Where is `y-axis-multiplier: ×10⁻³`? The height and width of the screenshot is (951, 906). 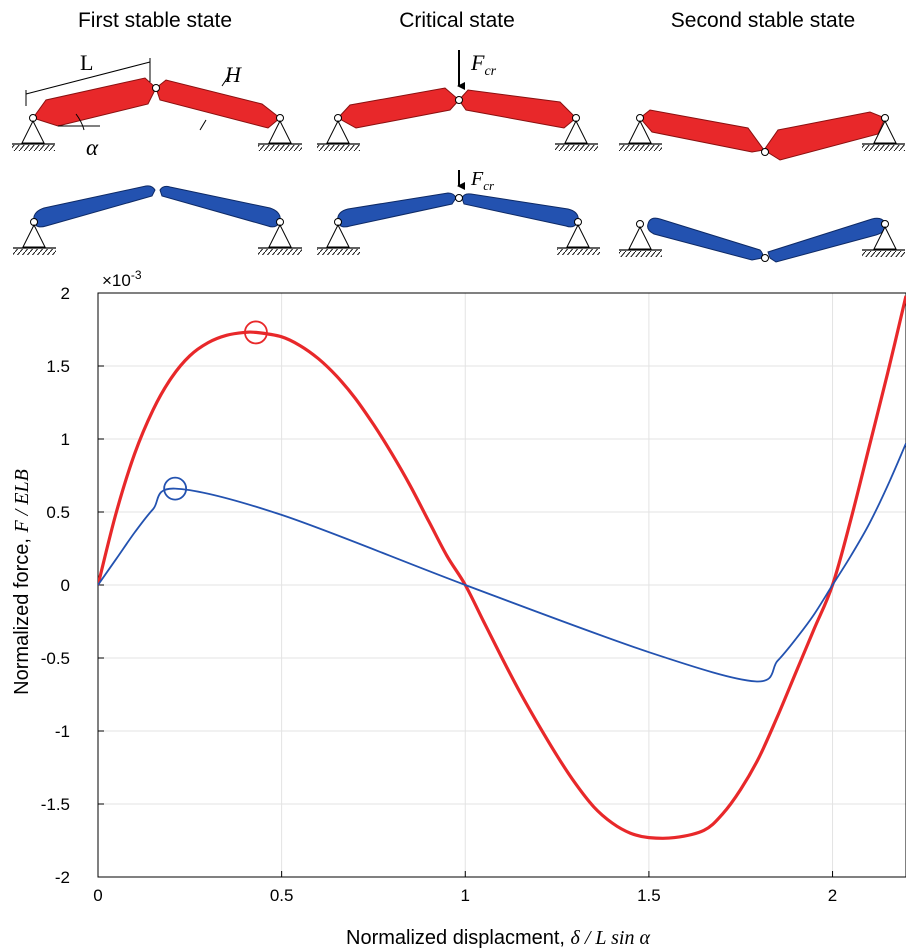
y-axis-multiplier: ×10⁻³ is located at coordinates (122, 279).